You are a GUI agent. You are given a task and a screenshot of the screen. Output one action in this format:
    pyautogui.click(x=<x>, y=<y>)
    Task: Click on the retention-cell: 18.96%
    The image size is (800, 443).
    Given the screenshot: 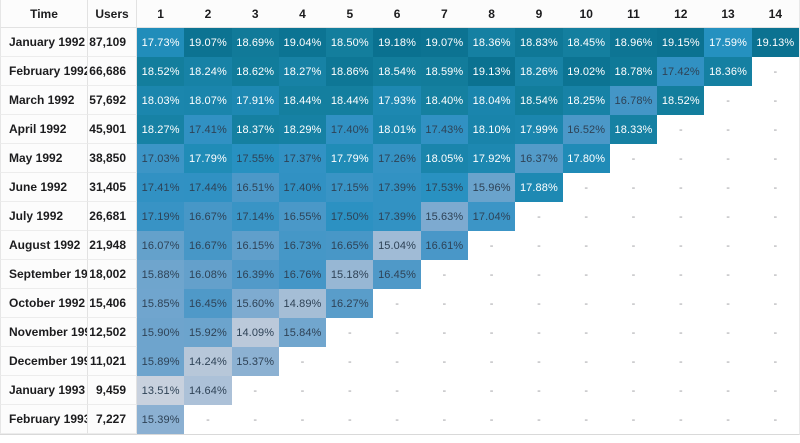 What is the action you would take?
    pyautogui.click(x=633, y=42)
    